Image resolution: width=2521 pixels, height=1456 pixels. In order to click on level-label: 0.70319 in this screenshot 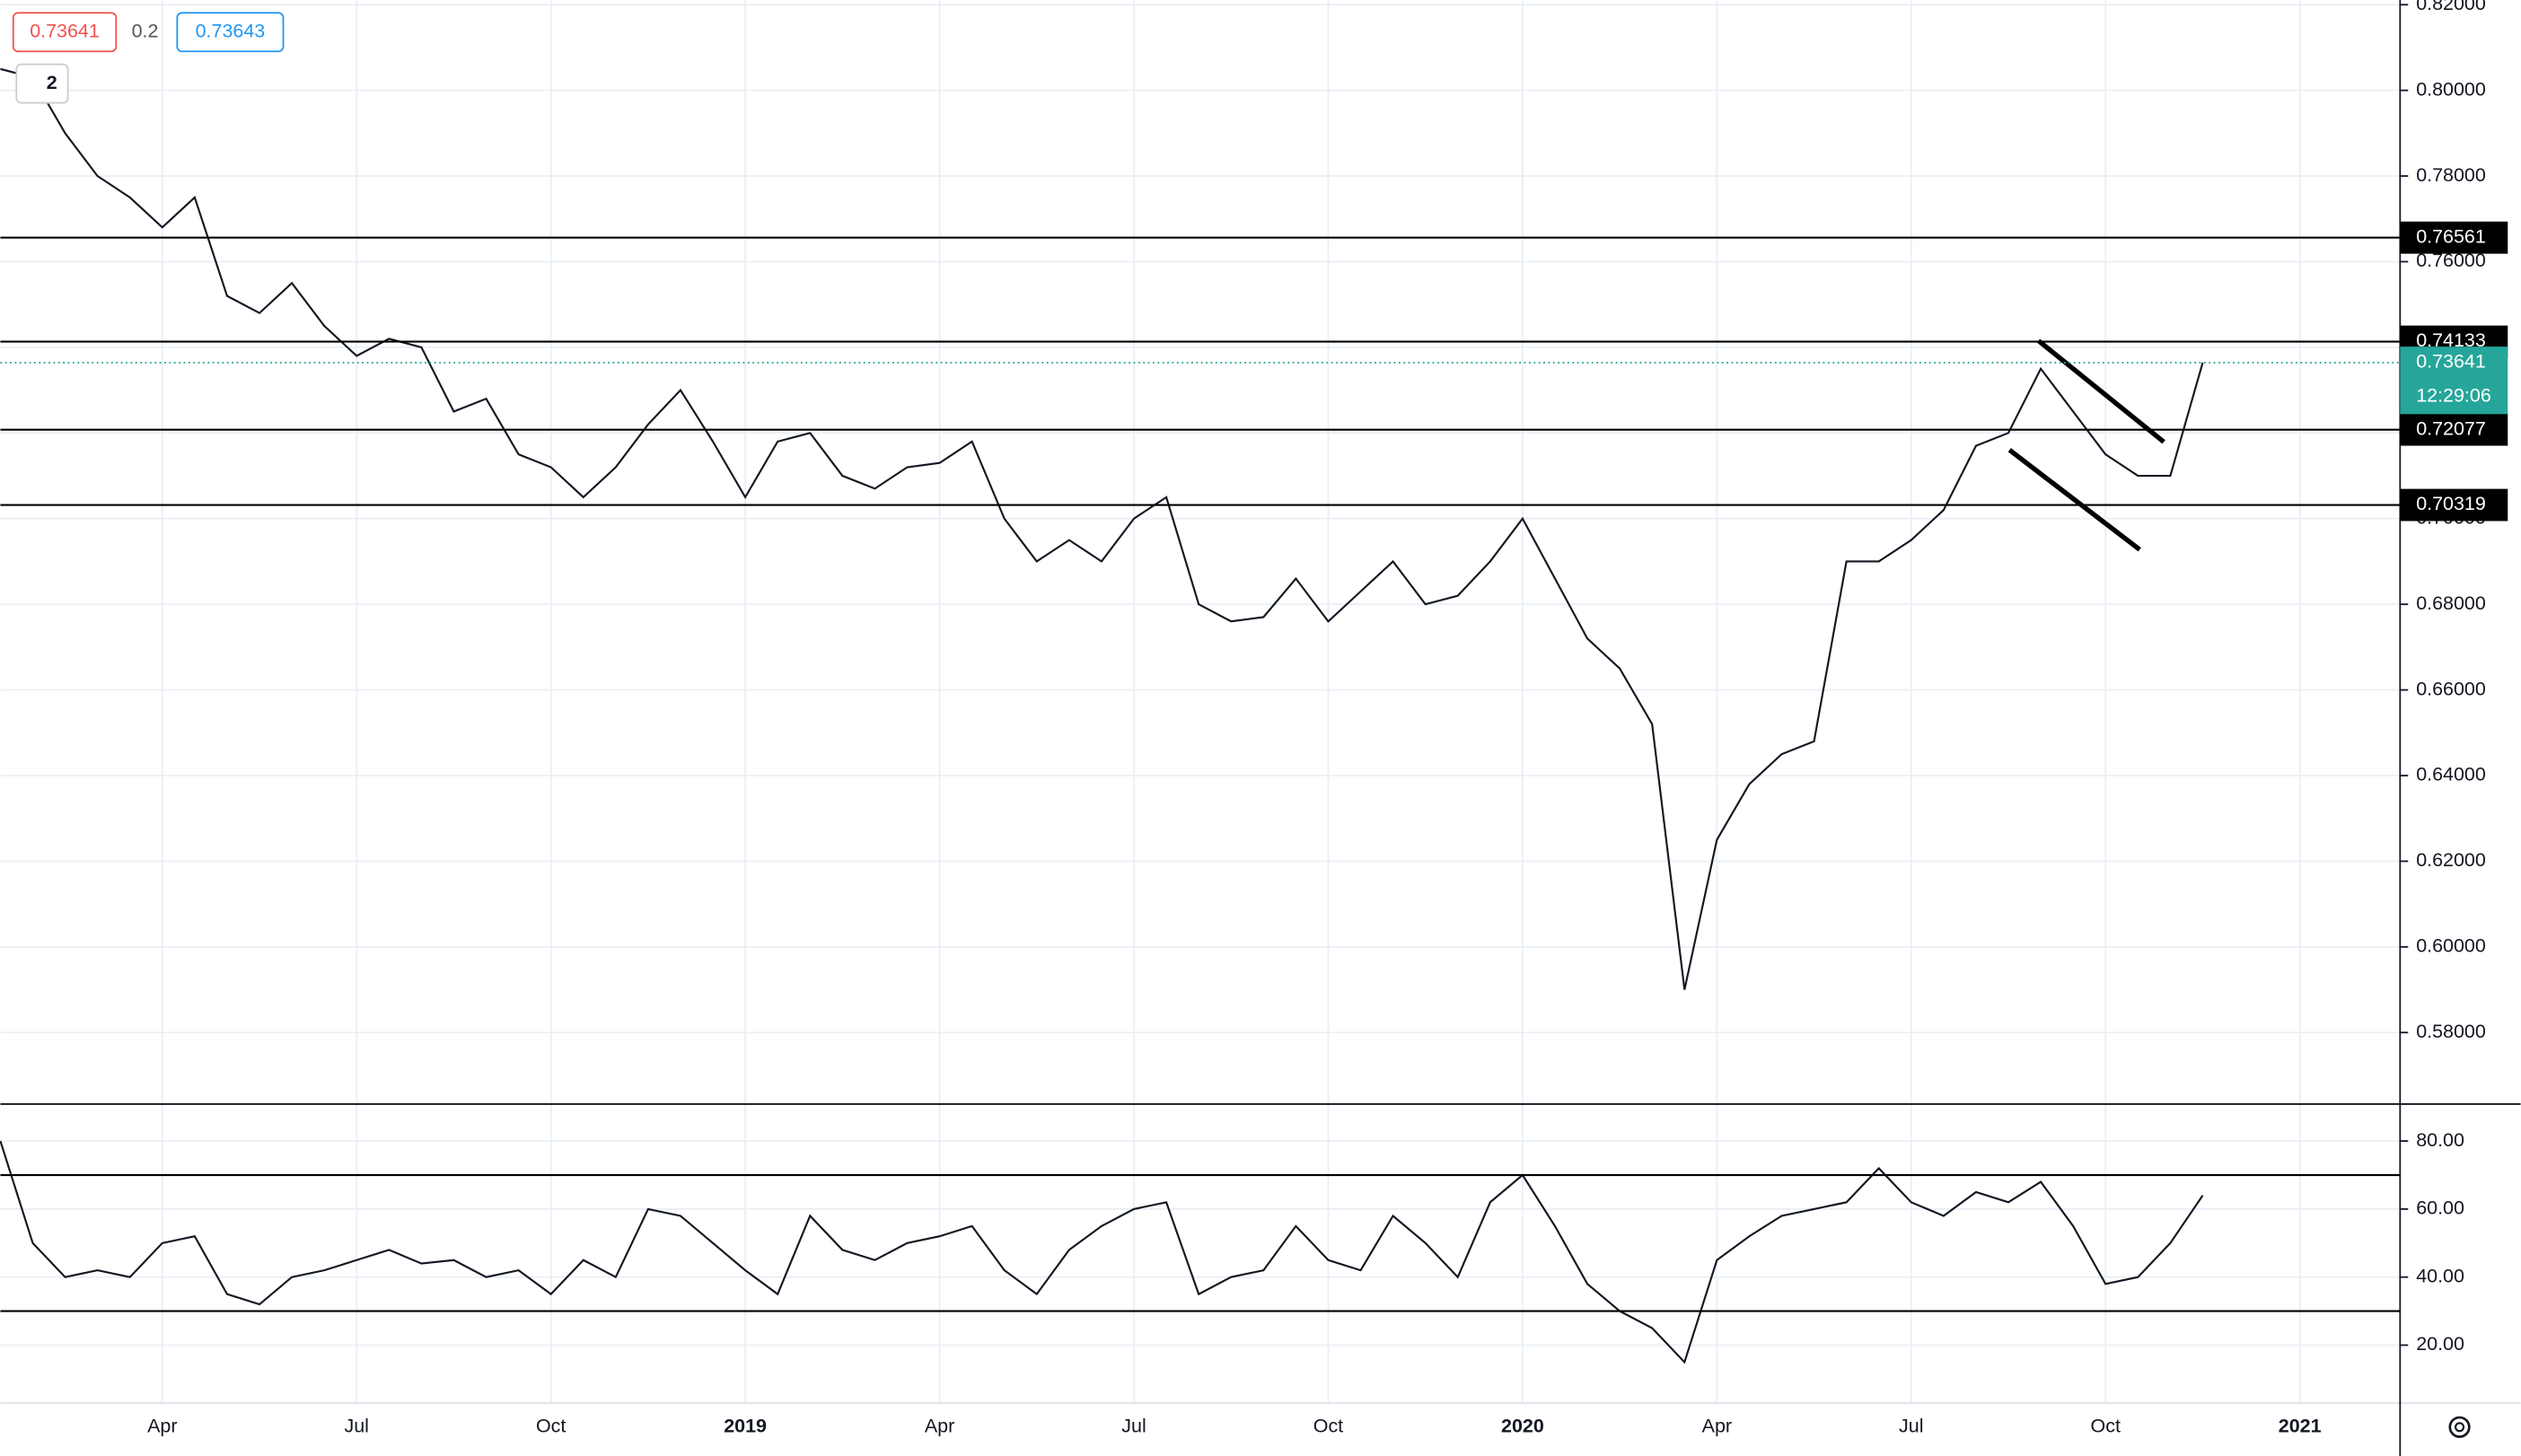, I will do `click(2451, 504)`.